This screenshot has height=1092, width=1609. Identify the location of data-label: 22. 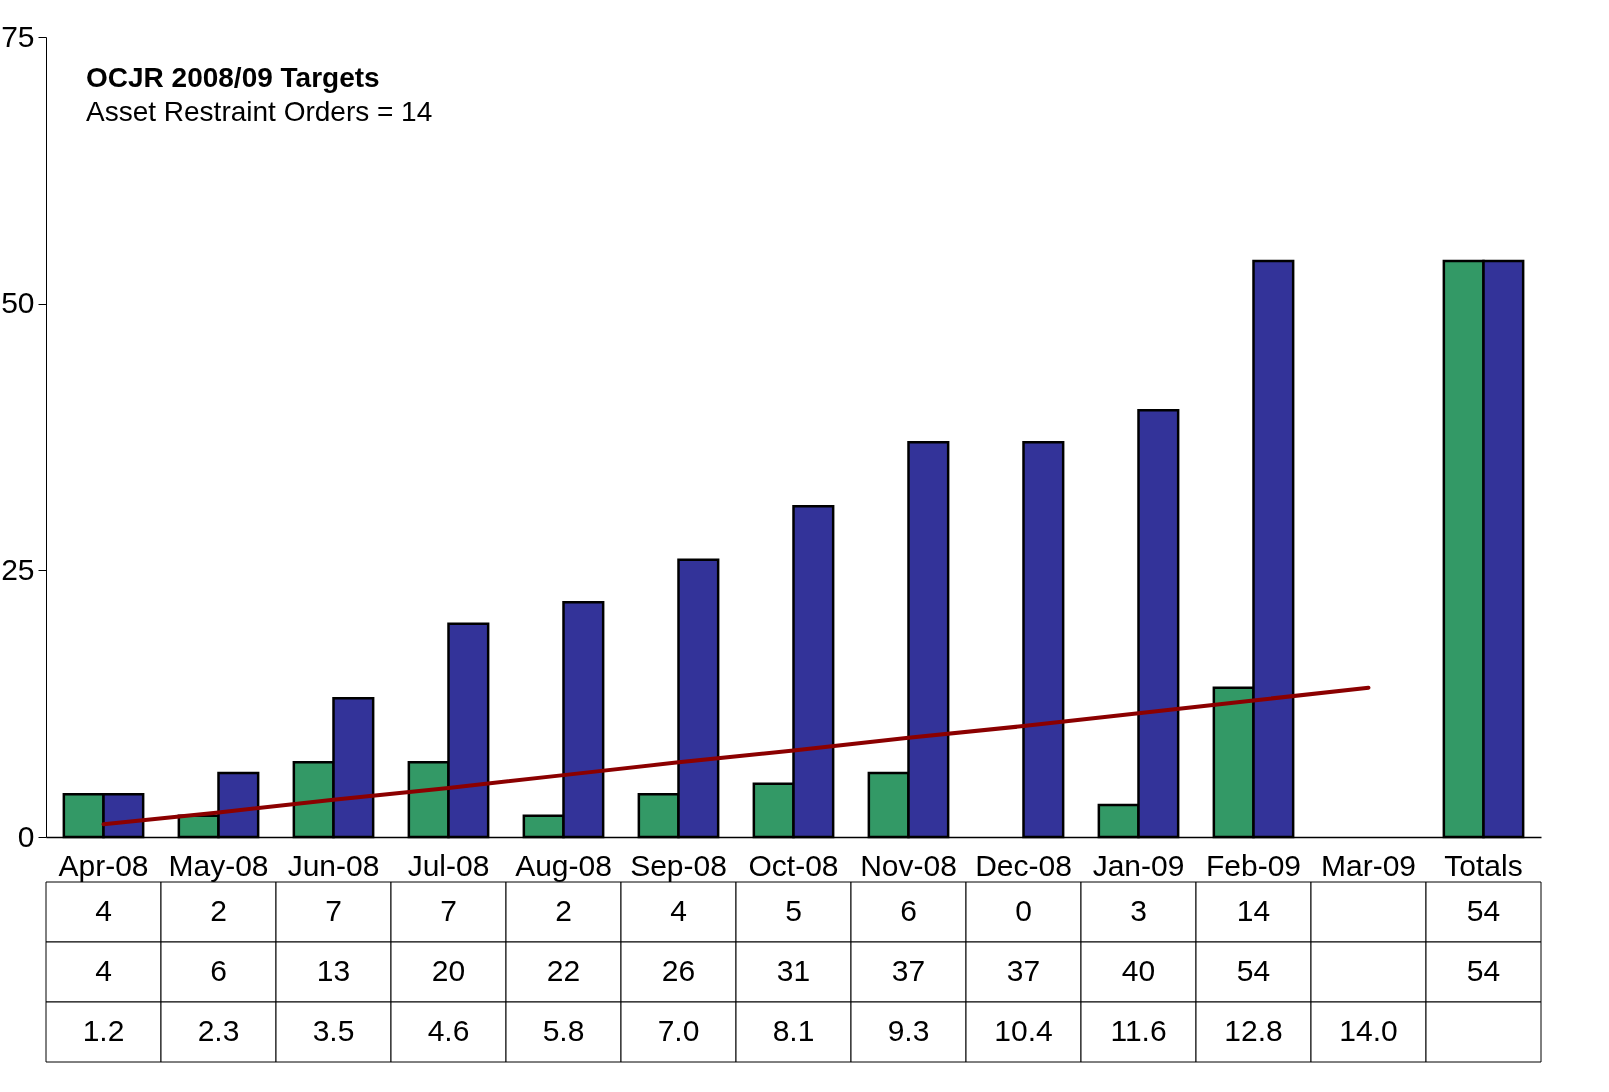
(563, 970).